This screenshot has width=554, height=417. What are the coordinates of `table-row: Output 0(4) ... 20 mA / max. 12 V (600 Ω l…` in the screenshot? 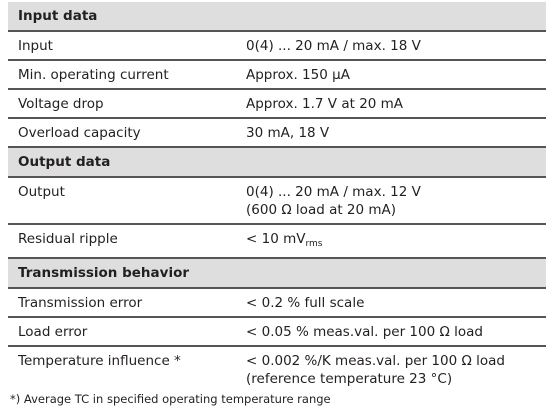 It's located at (277, 199).